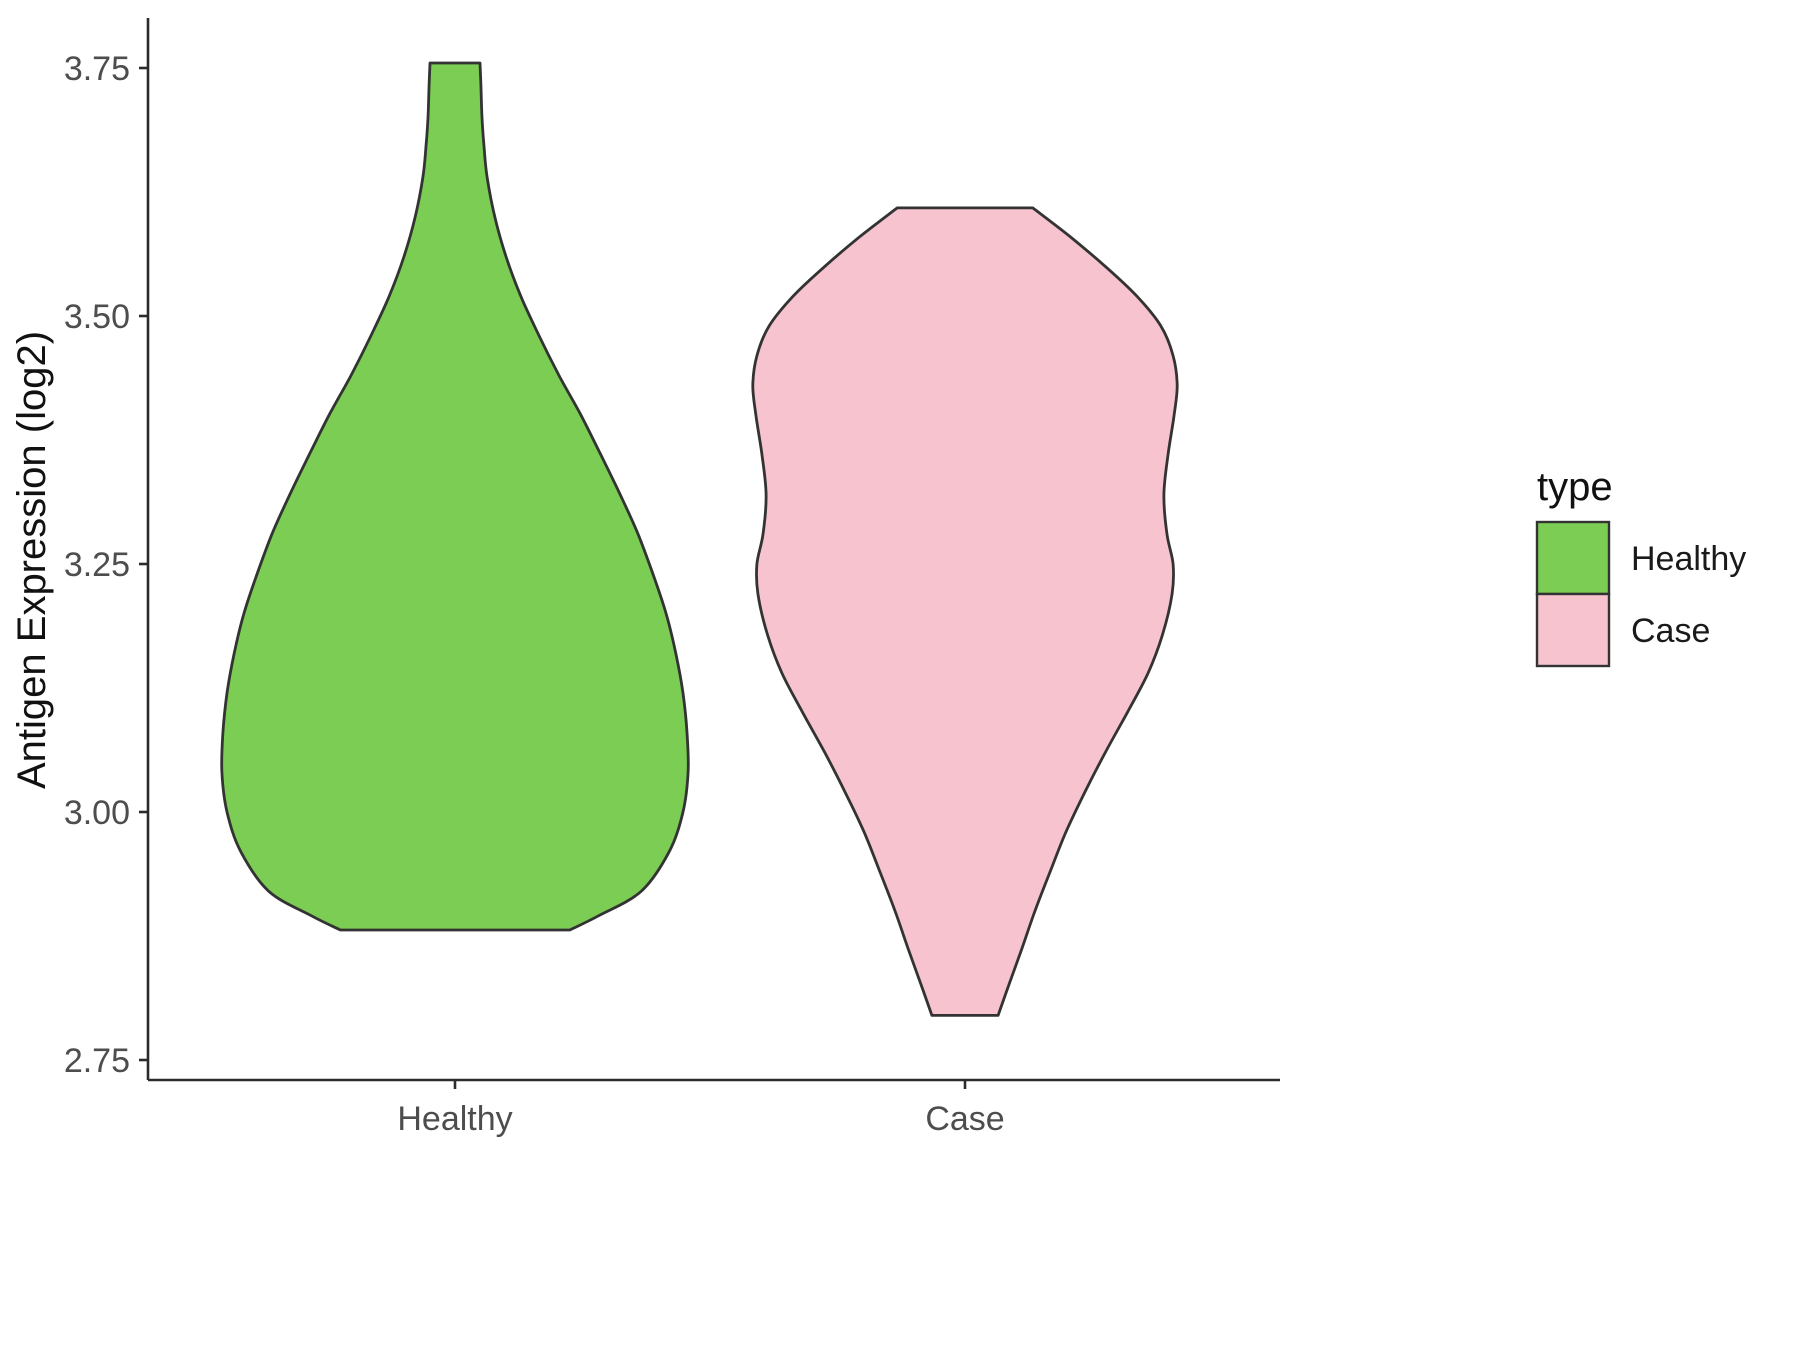  I want to click on legend-keys: Healthy Case, so click(1640, 594).